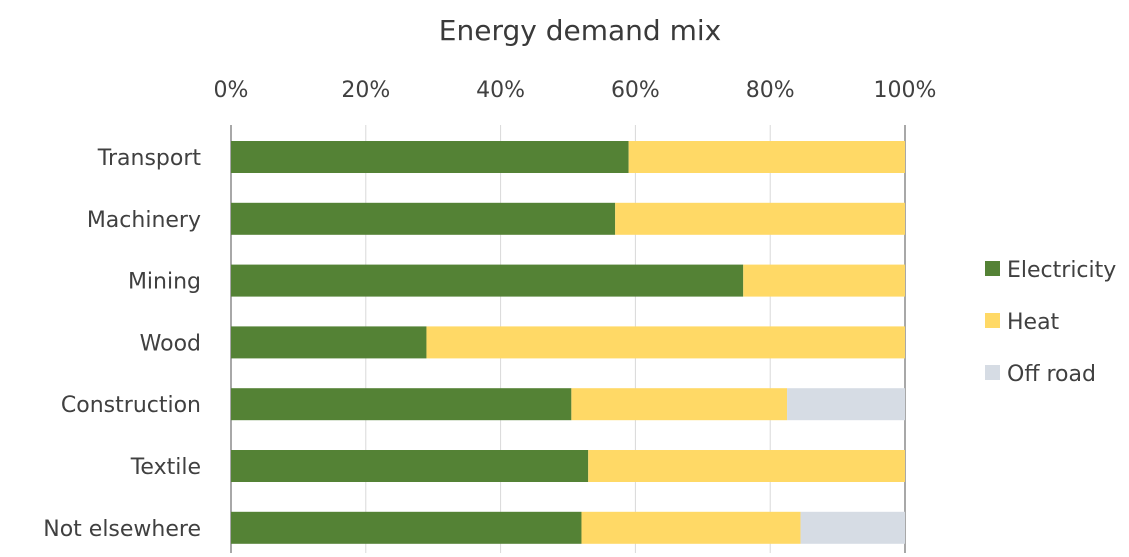 Image resolution: width=1129 pixels, height=557 pixels. What do you see at coordinates (423, 218) in the screenshot?
I see `bar-machinery-electricity` at bounding box center [423, 218].